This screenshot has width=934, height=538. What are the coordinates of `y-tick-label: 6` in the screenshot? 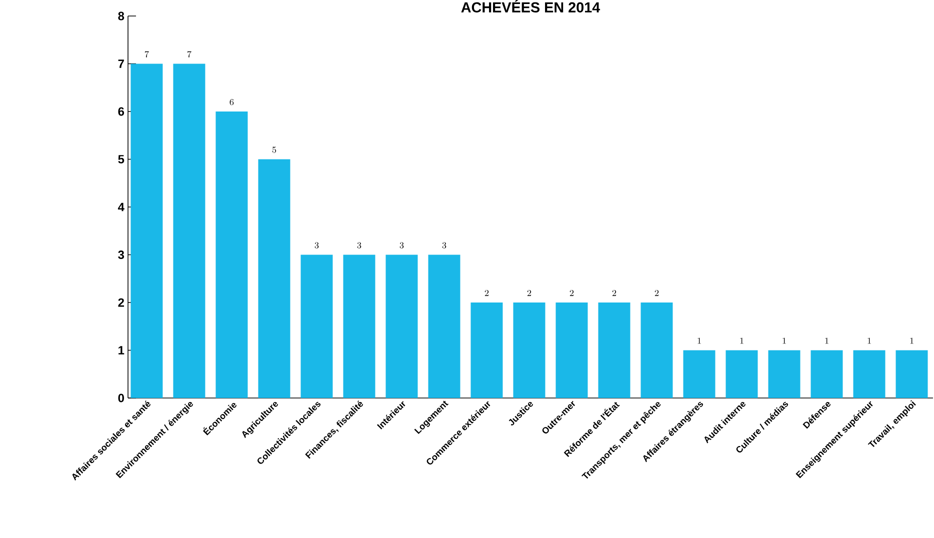 It's located at (121, 111).